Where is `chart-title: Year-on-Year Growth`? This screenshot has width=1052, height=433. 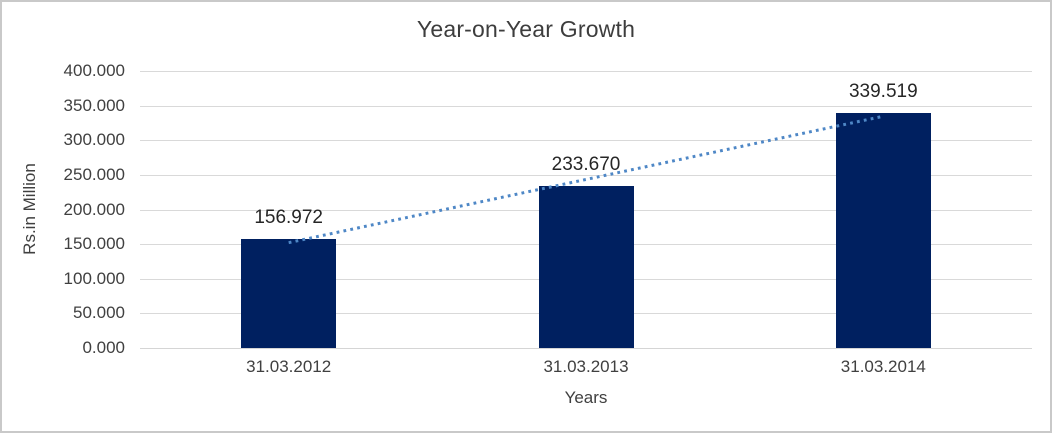
chart-title: Year-on-Year Growth is located at coordinates (526, 29).